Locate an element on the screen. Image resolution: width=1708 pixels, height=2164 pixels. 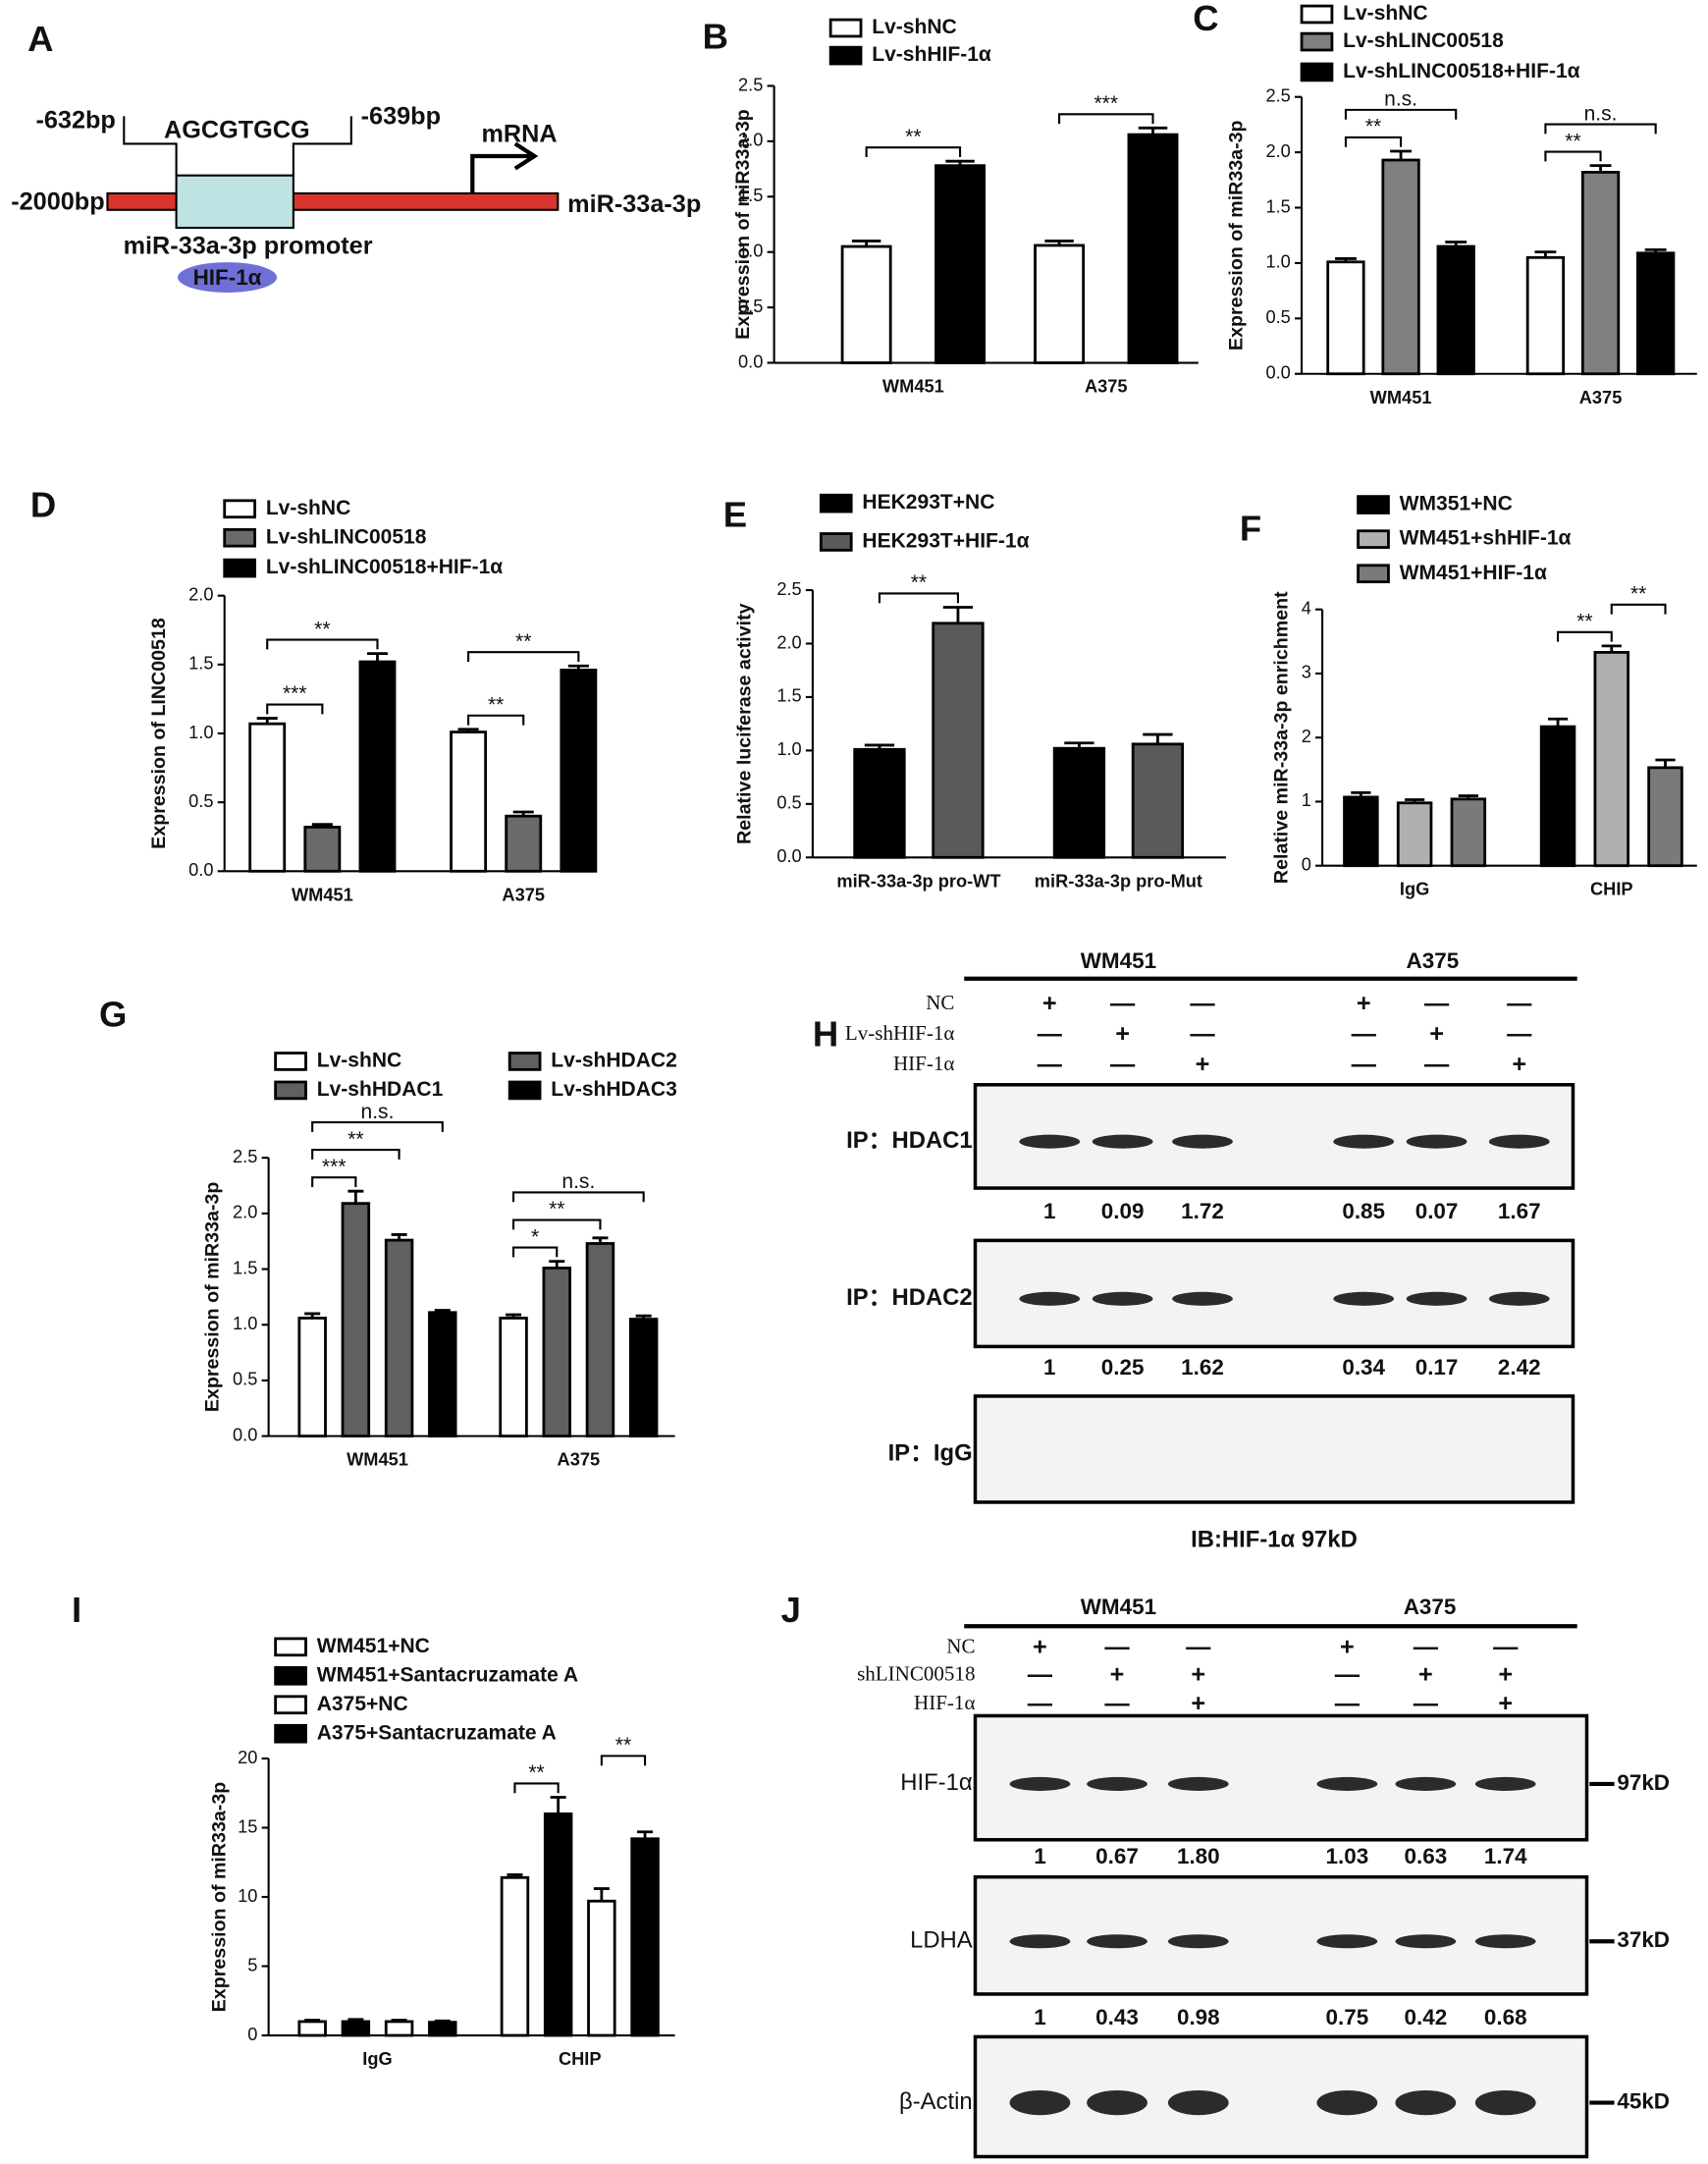
condition-label: NC is located at coordinates (960, 1646).